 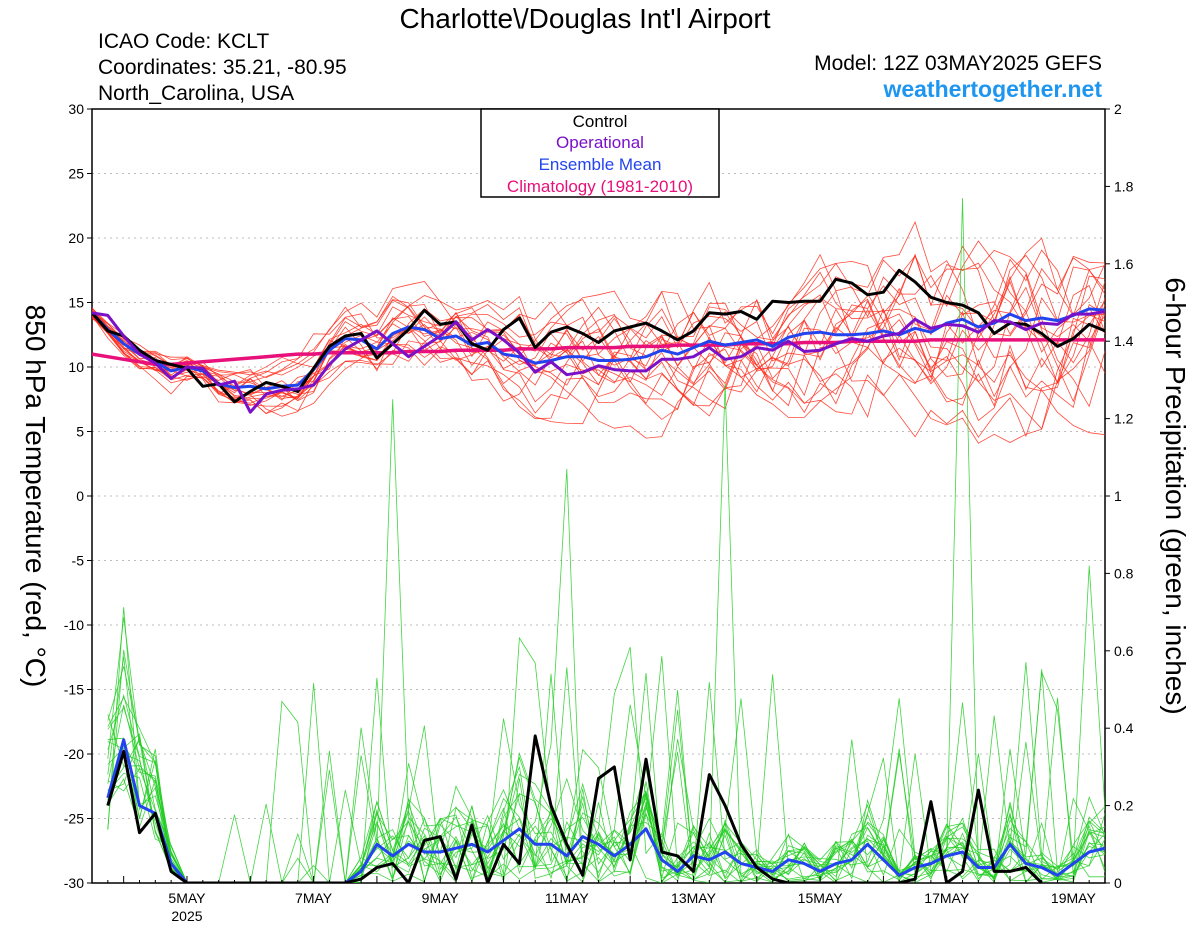 I want to click on x-tick-label: 17MAY, so click(x=947, y=898).